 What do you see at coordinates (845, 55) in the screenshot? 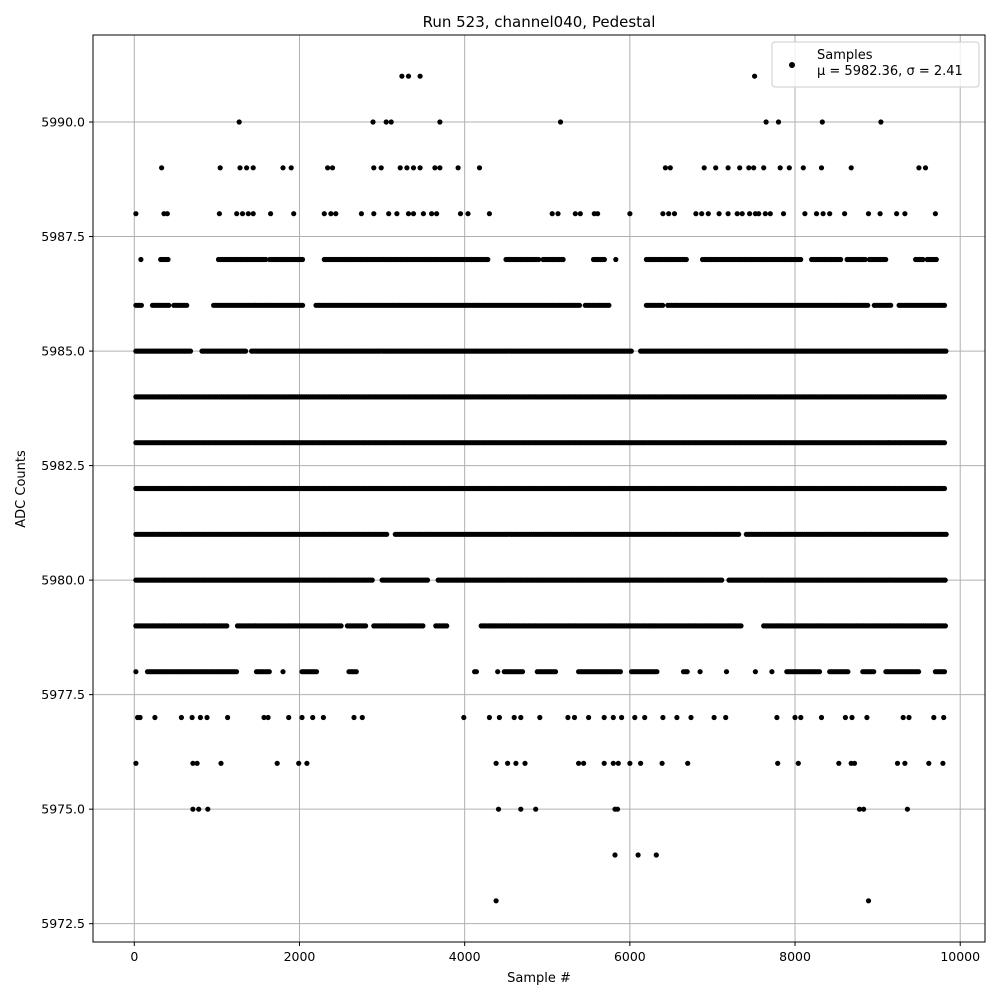
I see `legend-series-name: Samples` at bounding box center [845, 55].